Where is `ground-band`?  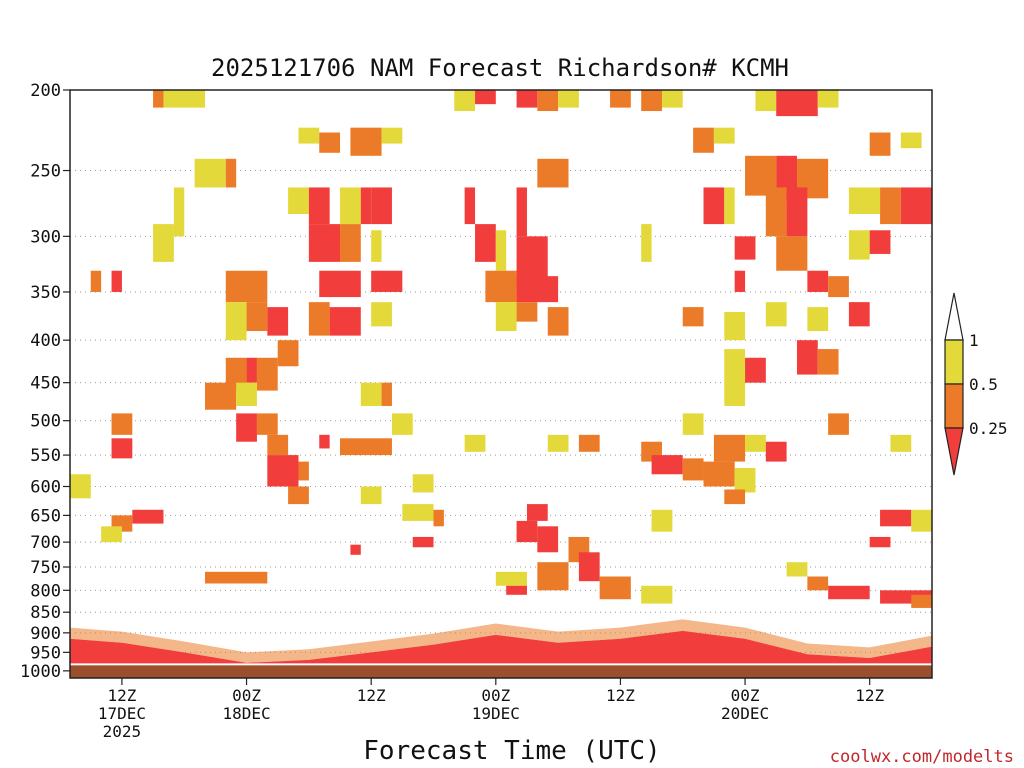
ground-band is located at coordinates (501, 670).